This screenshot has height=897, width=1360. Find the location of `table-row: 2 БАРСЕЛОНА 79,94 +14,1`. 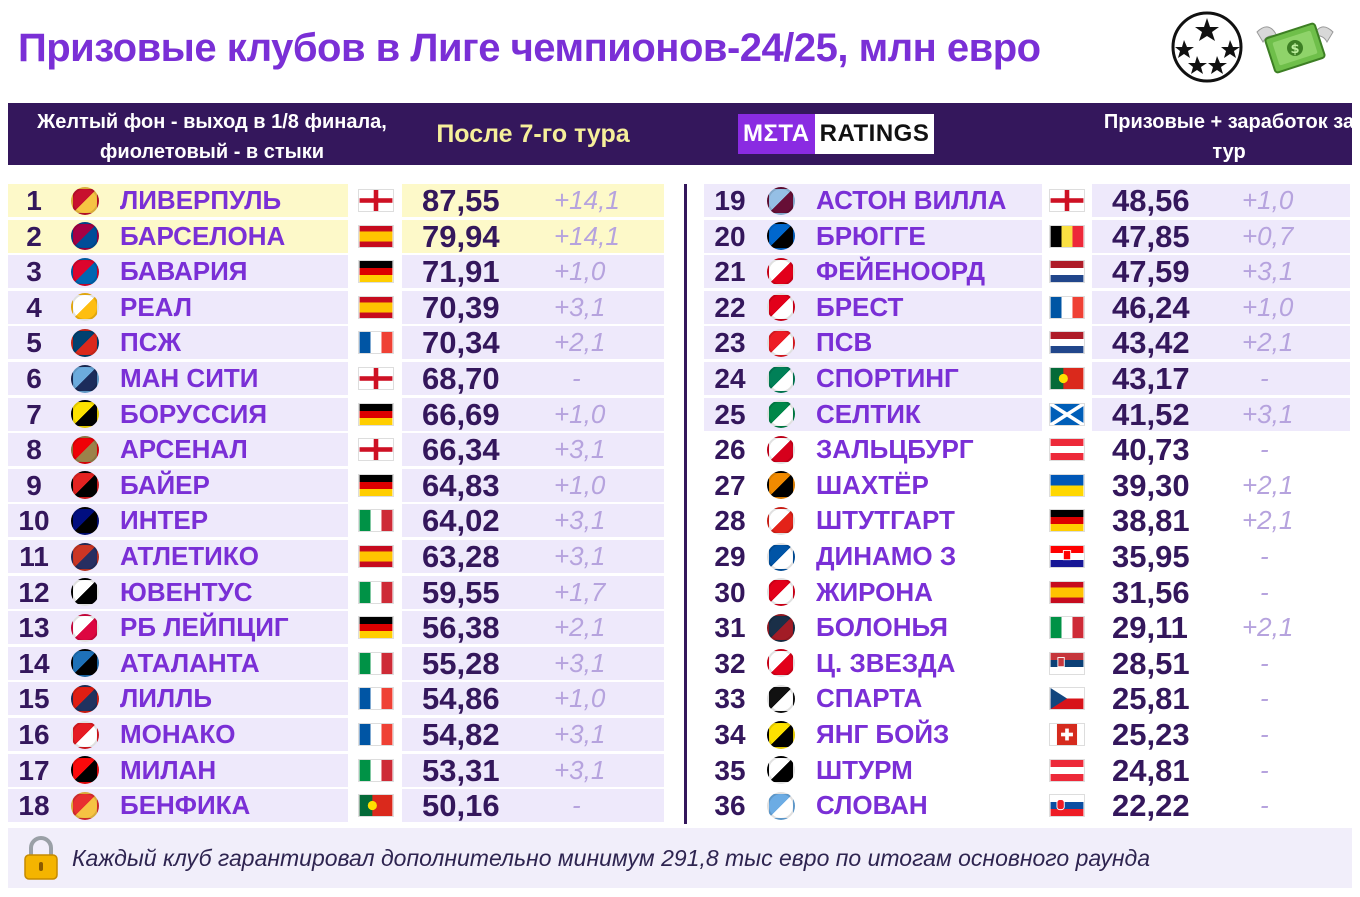

table-row: 2 БАРСЕЛОНА 79,94 +14,1 is located at coordinates (680, 236).